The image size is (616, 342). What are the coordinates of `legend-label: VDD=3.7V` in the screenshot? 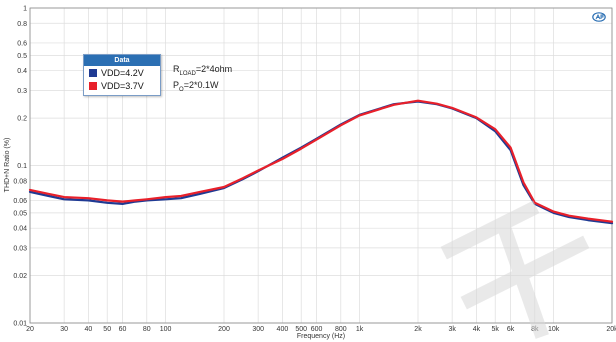 It's located at (122, 85).